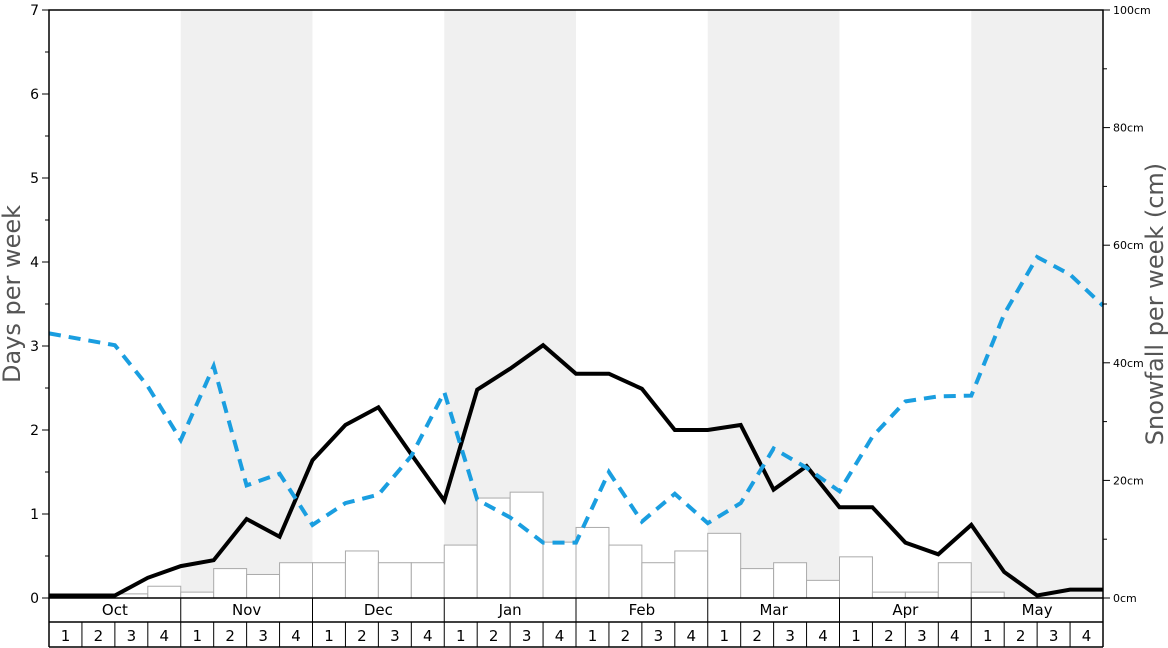 Image resolution: width=1168 pixels, height=648 pixels. Describe the element at coordinates (1128, 245) in the screenshot. I see `right-tick-label: 60cm` at that location.